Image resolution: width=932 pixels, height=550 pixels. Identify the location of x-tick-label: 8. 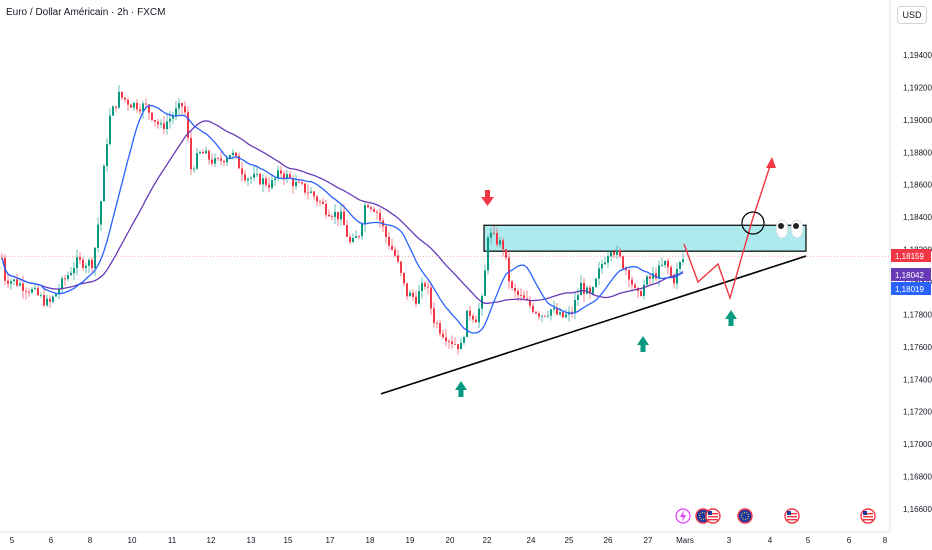
(885, 540).